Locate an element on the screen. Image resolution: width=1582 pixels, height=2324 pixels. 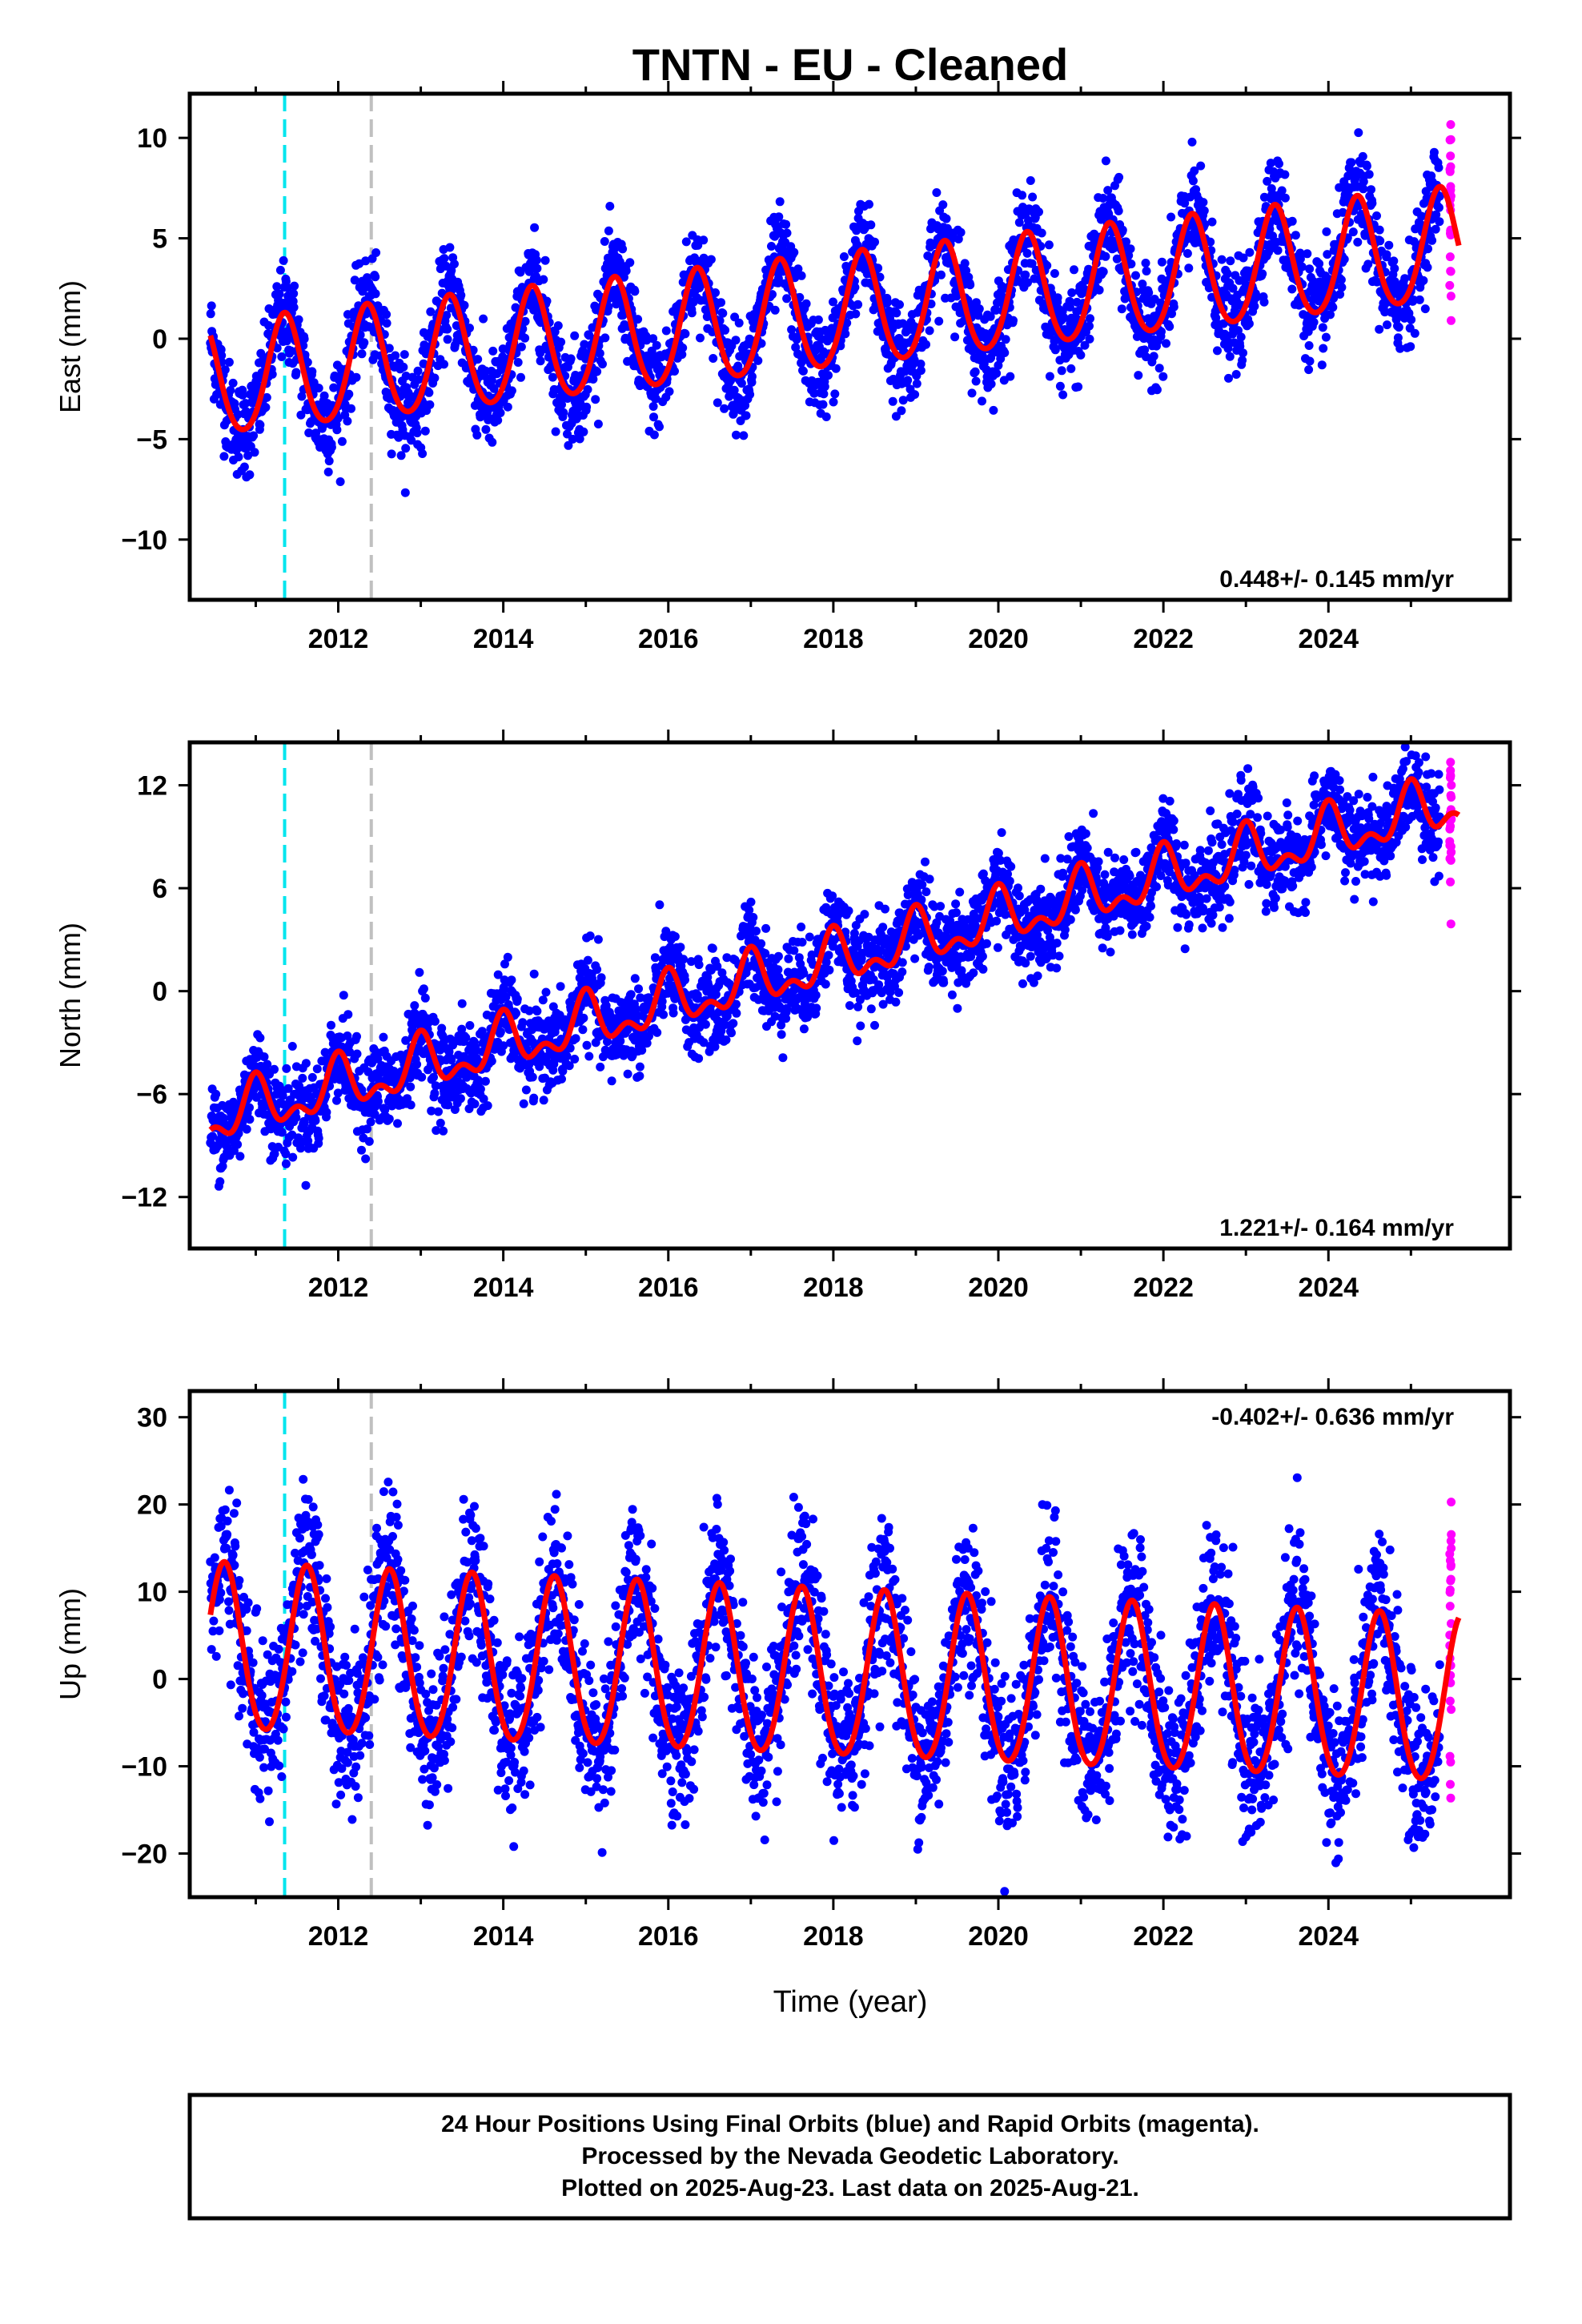
east-xtick-label: 2024 is located at coordinates (1328, 639).